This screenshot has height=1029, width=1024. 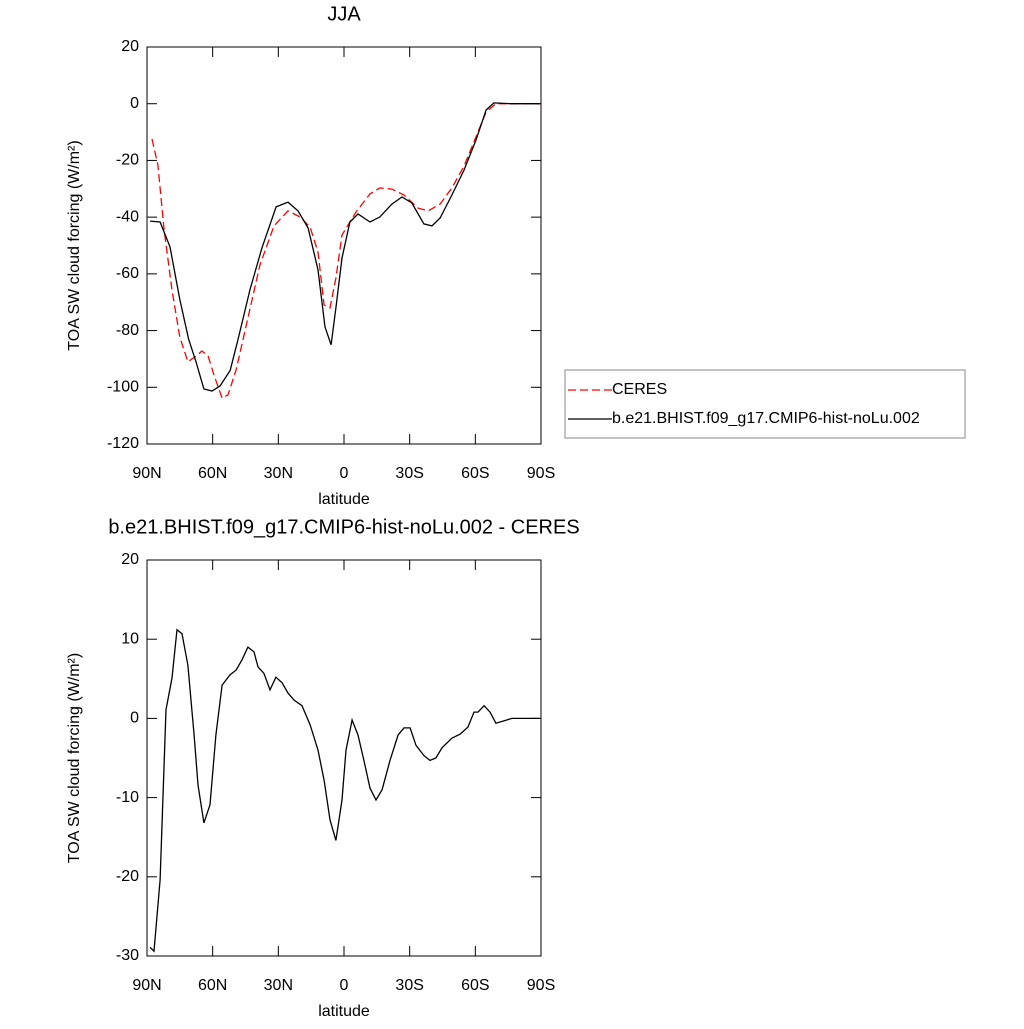 What do you see at coordinates (127, 216) in the screenshot?
I see `y-tick-label: -40` at bounding box center [127, 216].